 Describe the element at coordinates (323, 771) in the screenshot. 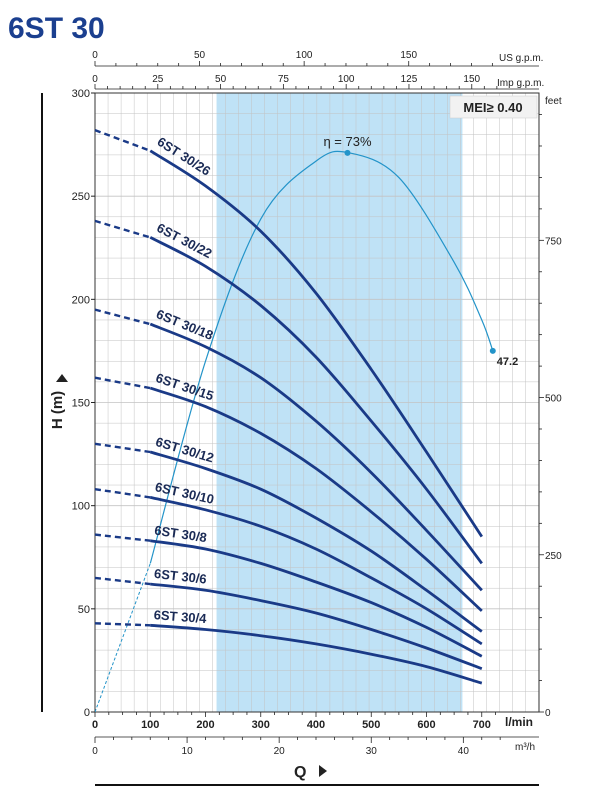

I see `q-arrow-icon` at that location.